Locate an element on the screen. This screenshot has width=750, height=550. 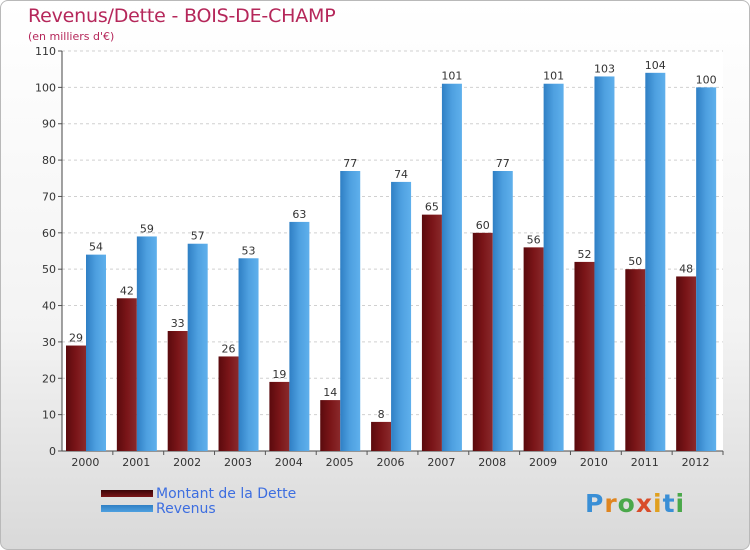
data-label: 56 is located at coordinates (534, 239).